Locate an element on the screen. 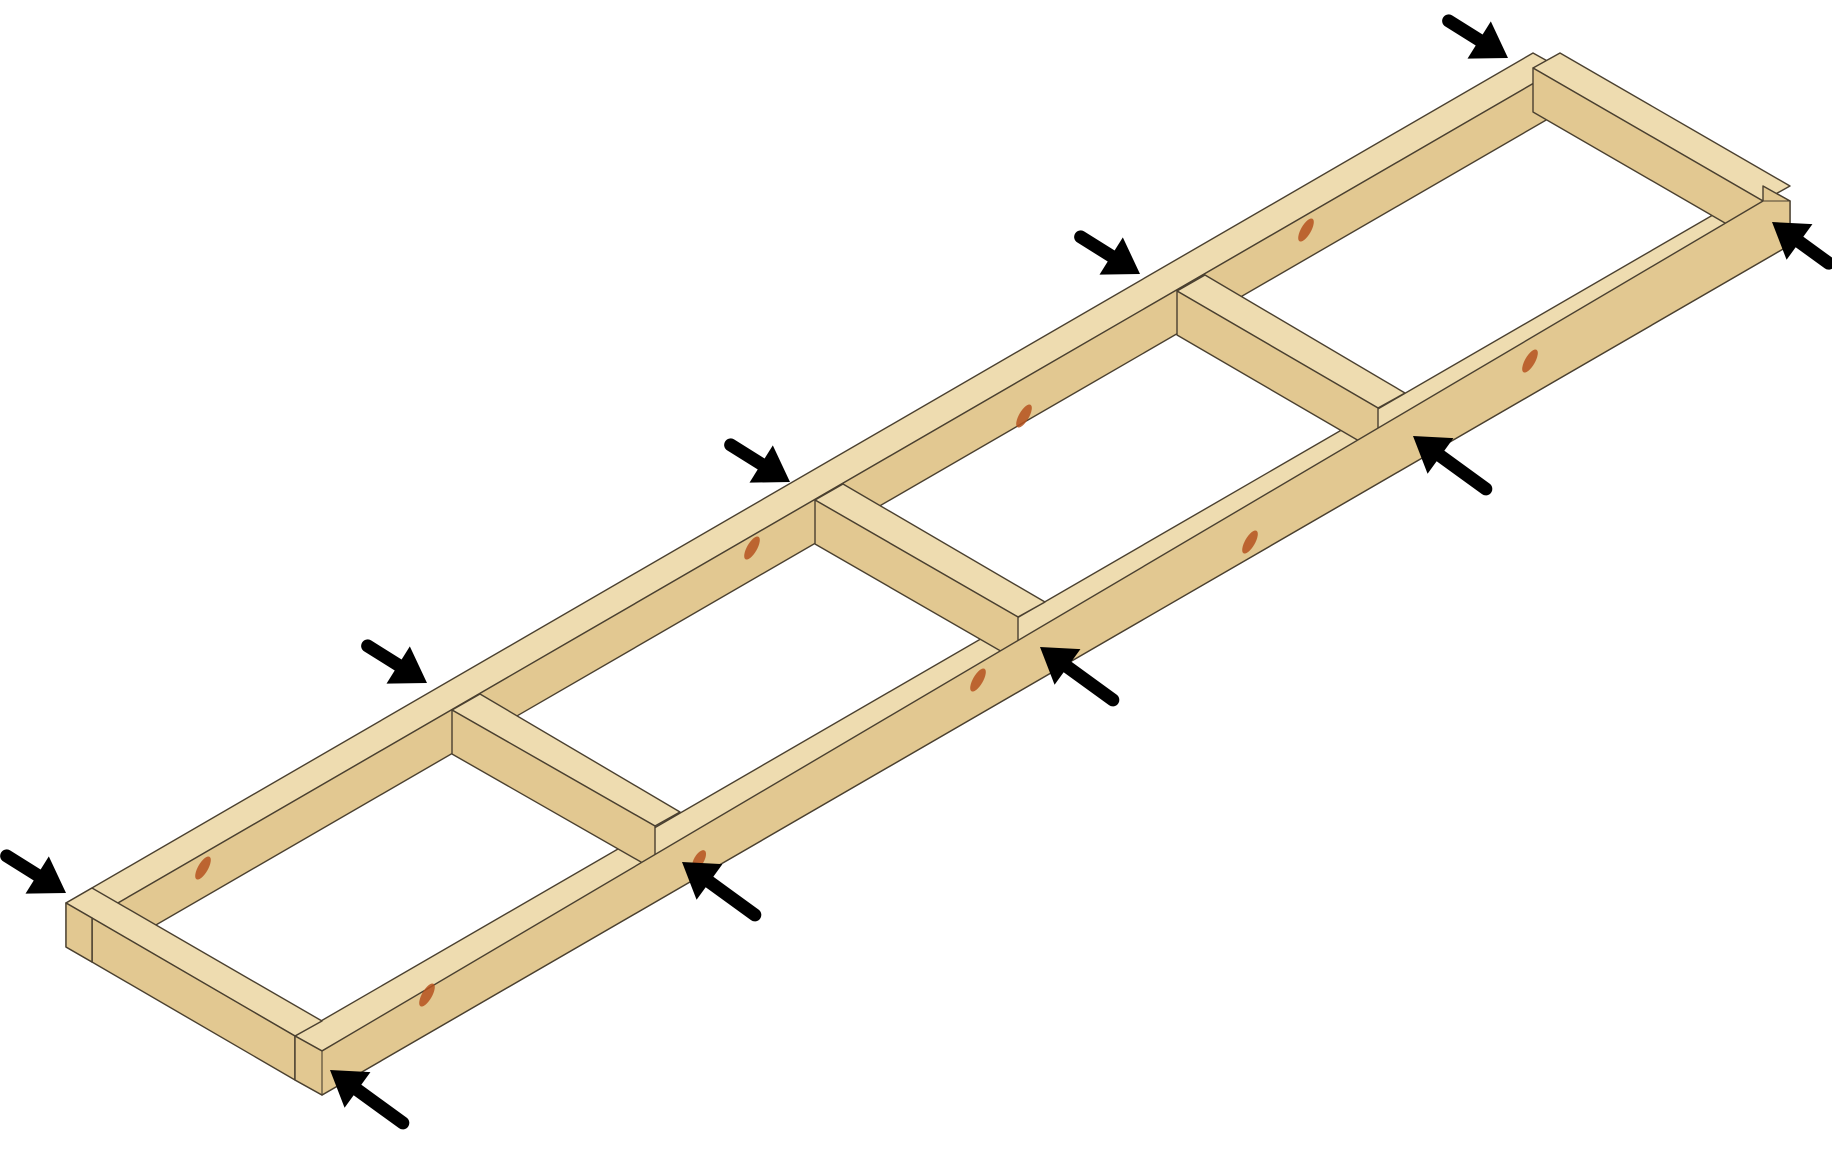 The width and height of the screenshot is (1832, 1166). cross-member-left-end is located at coordinates (194, 991).